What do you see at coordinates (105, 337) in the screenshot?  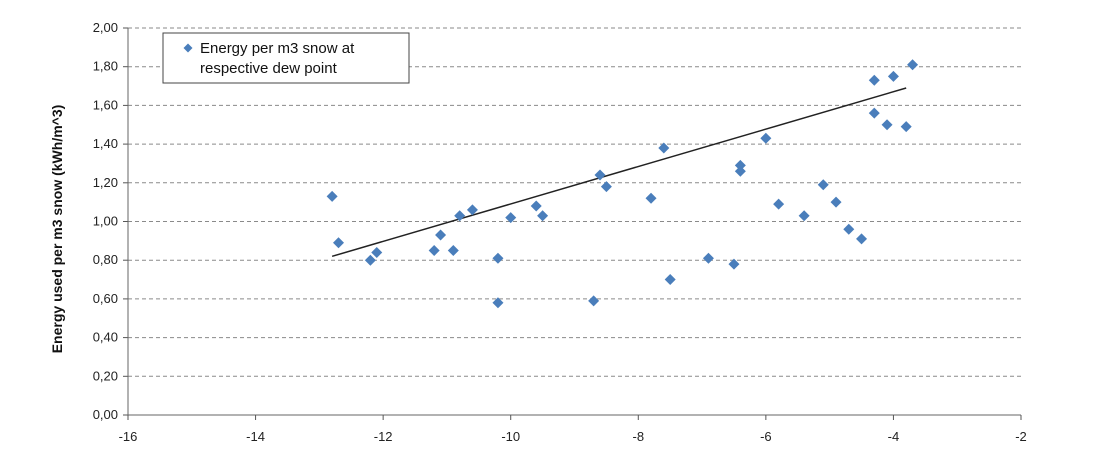 I see `y-tick-label: 0,40` at bounding box center [105, 337].